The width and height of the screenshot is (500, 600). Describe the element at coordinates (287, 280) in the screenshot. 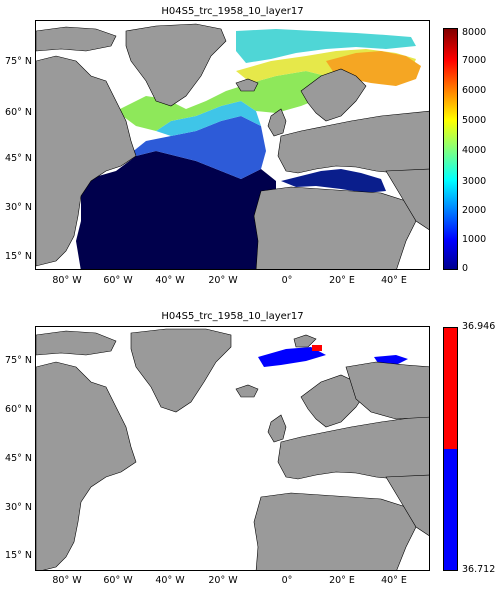

I see `lon-label-0: 0°` at that location.